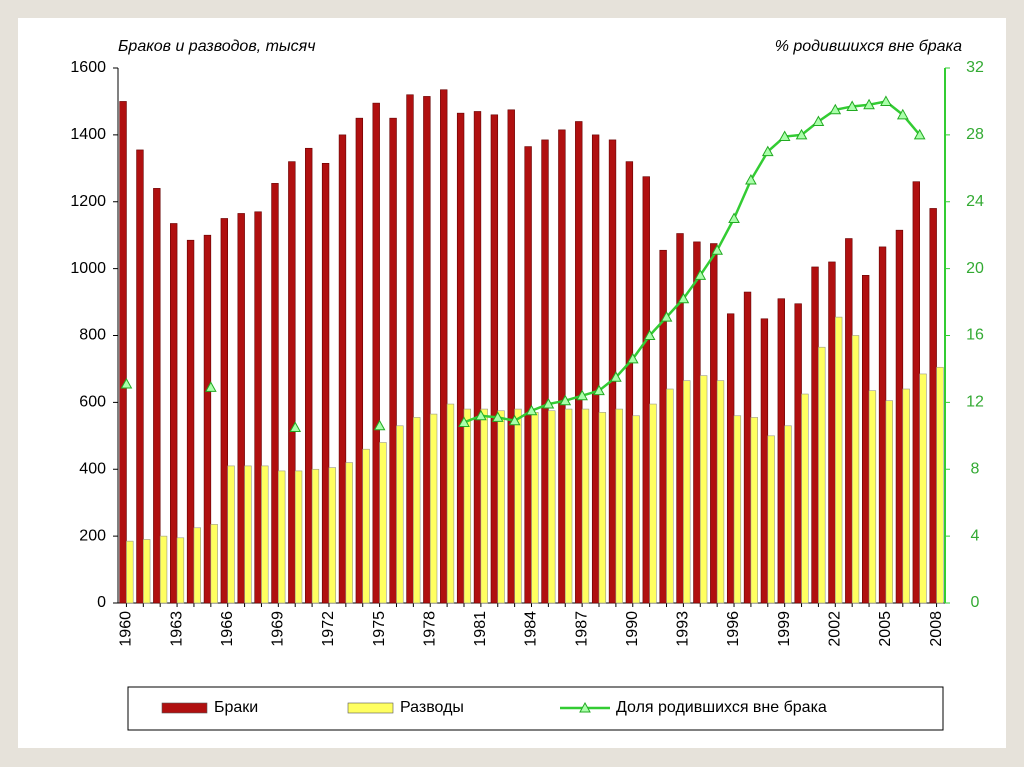 This screenshot has width=1024, height=767. Describe the element at coordinates (975, 201) in the screenshot. I see `y2-tick-label: 24` at that location.